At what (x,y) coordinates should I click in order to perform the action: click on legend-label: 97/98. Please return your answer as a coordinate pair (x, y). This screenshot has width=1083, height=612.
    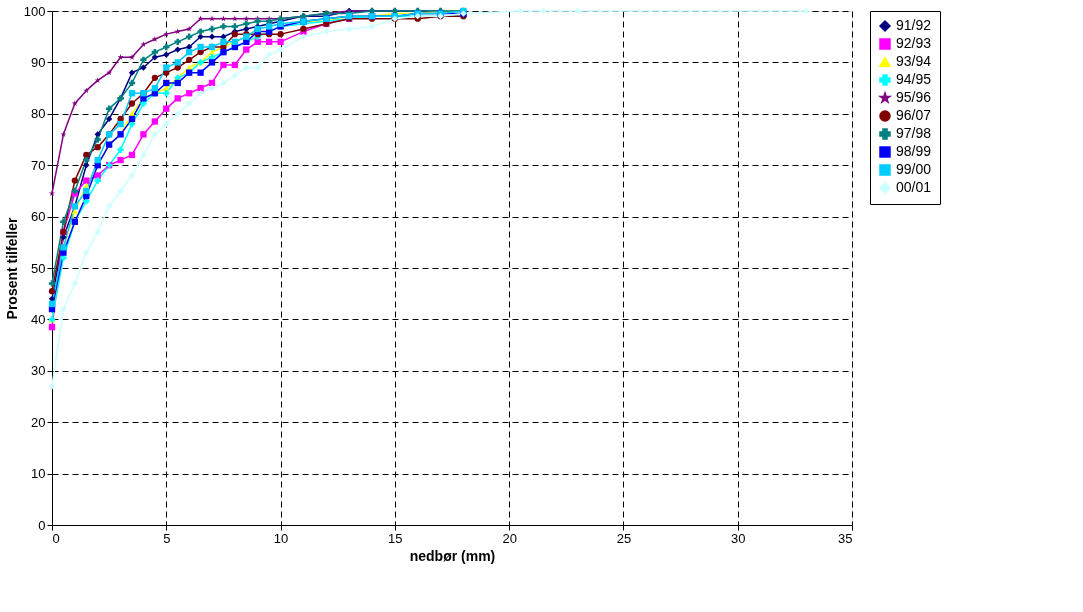
    Looking at the image, I should click on (914, 133).